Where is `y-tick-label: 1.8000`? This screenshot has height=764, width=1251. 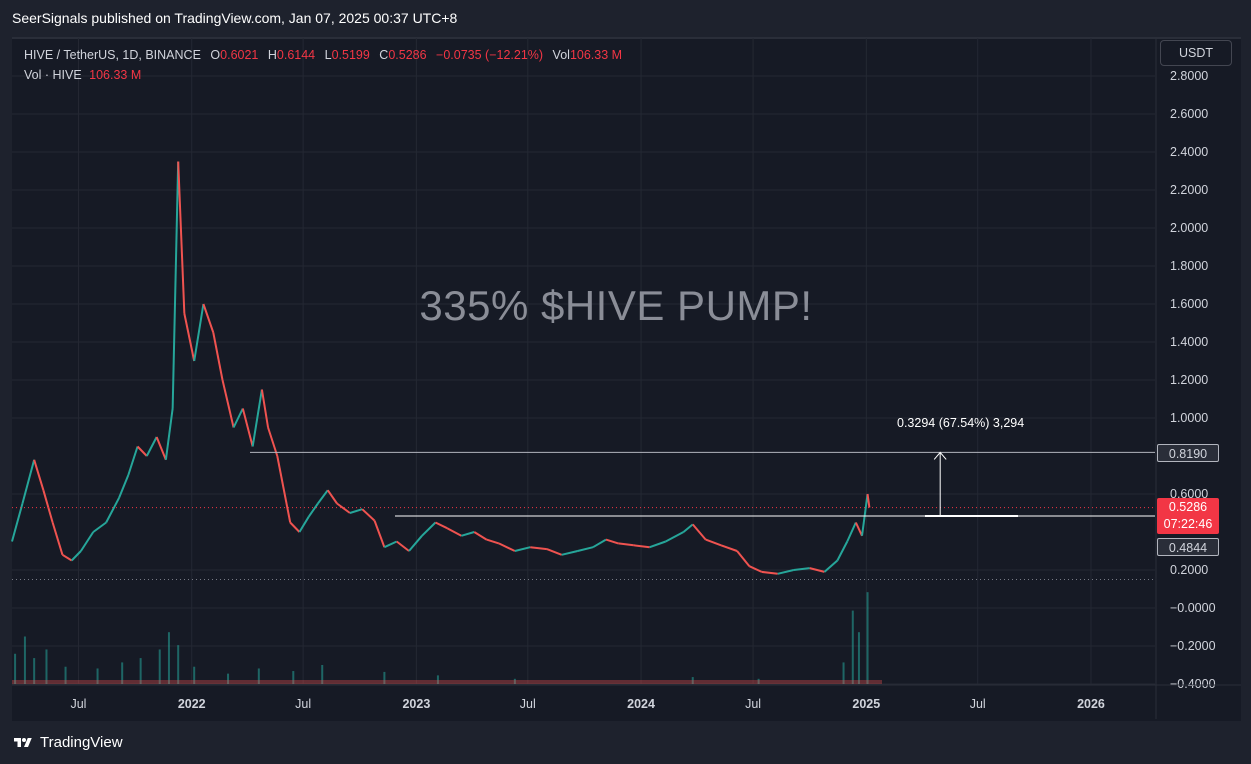
y-tick-label: 1.8000 is located at coordinates (1189, 266).